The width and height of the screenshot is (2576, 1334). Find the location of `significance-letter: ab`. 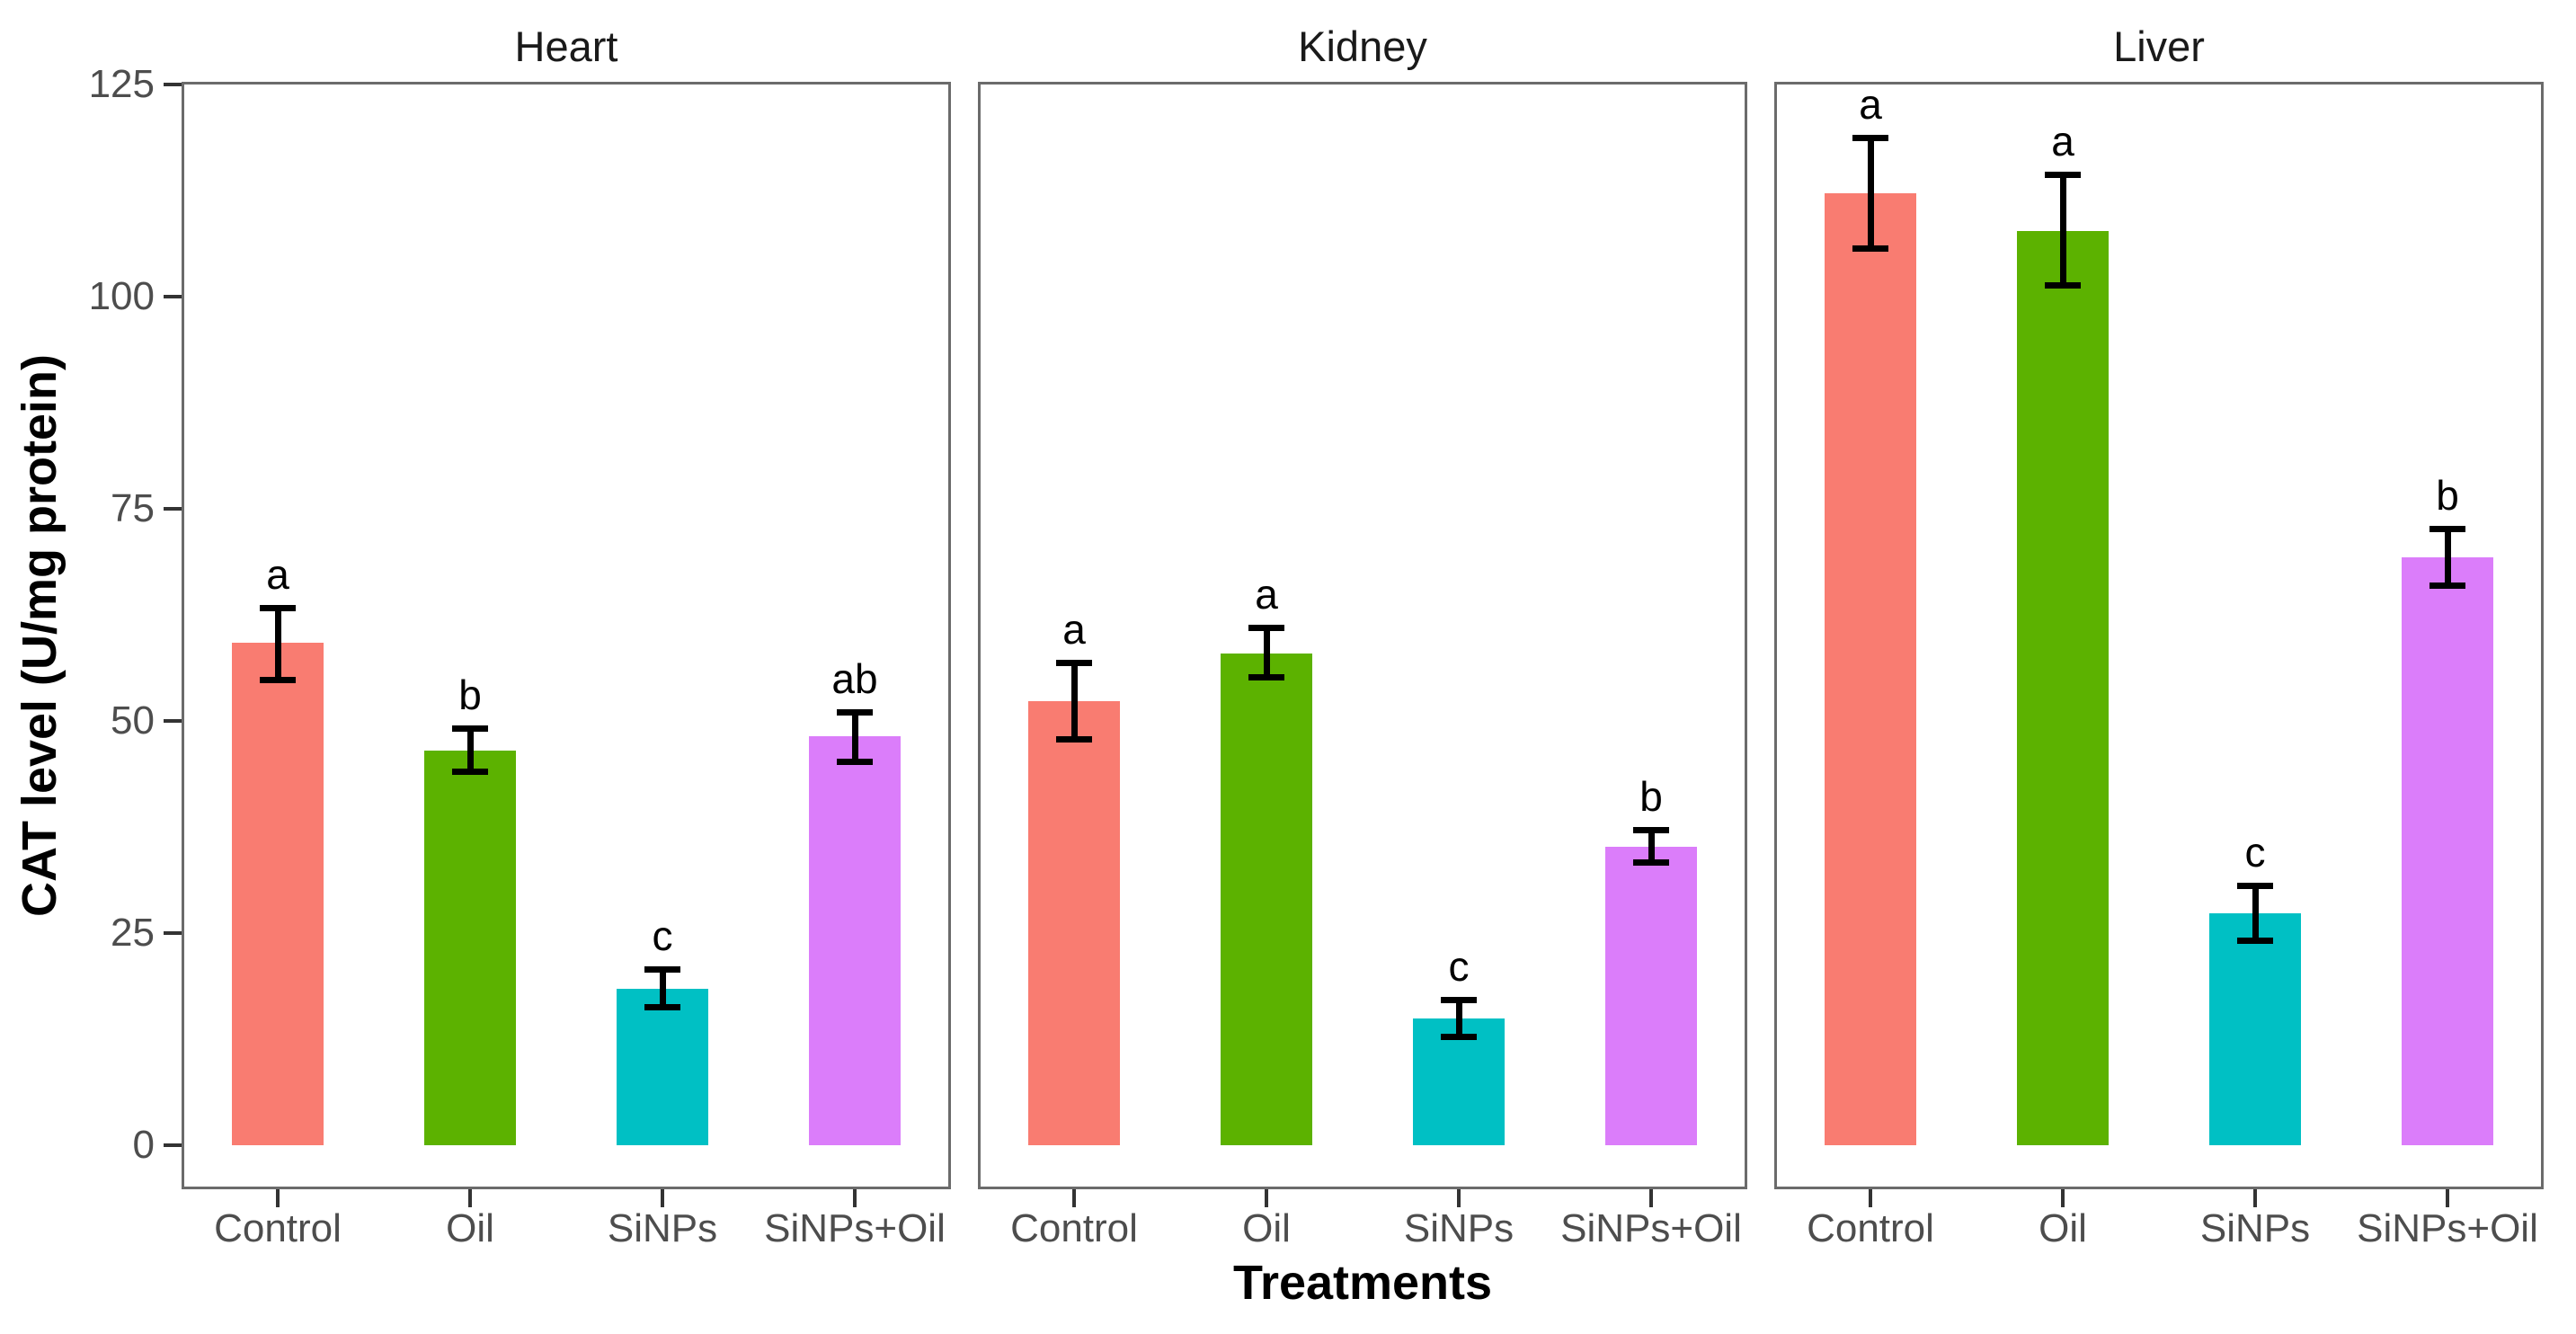

significance-letter: ab is located at coordinates (854, 678).